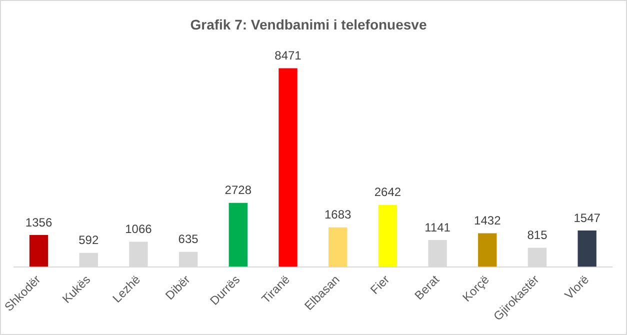 The height and width of the screenshot is (335, 627). What do you see at coordinates (38, 222) in the screenshot?
I see `data-label: 1356` at bounding box center [38, 222].